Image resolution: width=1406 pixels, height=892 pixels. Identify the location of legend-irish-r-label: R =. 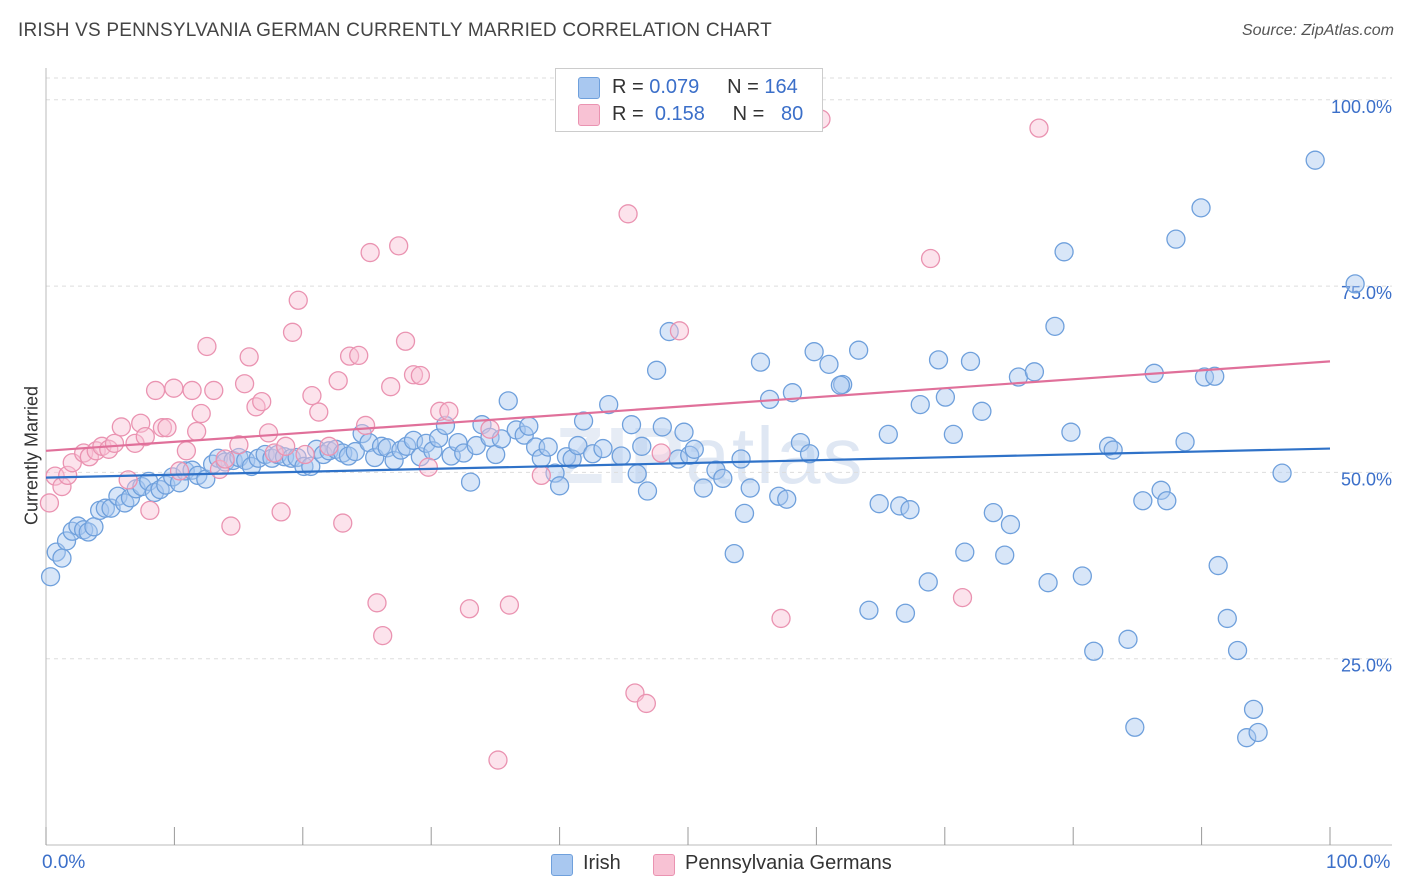
(628, 87).